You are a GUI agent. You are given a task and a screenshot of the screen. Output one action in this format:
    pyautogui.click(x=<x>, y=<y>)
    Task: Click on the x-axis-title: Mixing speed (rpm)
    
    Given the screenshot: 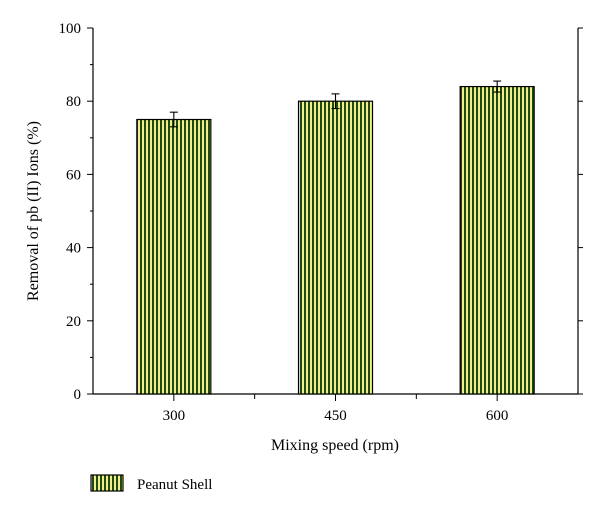 What is the action you would take?
    pyautogui.click(x=335, y=445)
    